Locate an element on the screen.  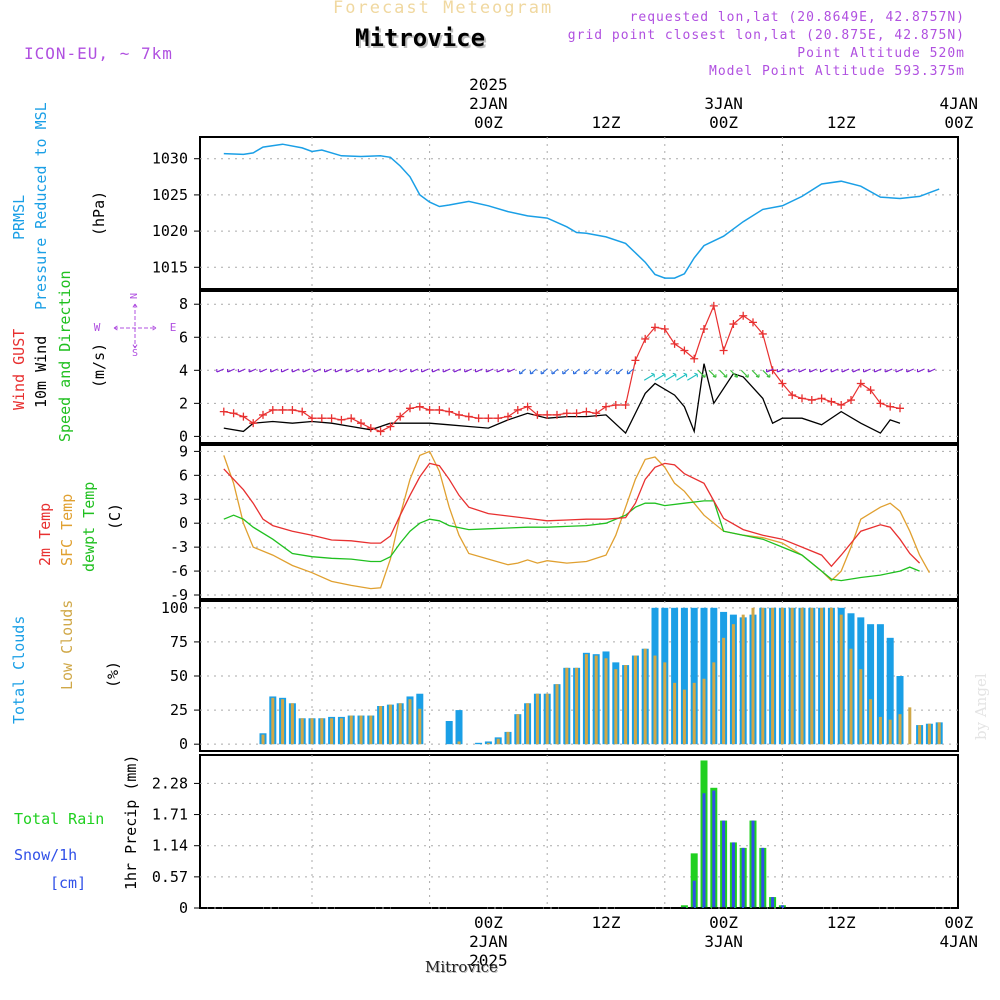
panel-frame-pressure is located at coordinates (579, 213).